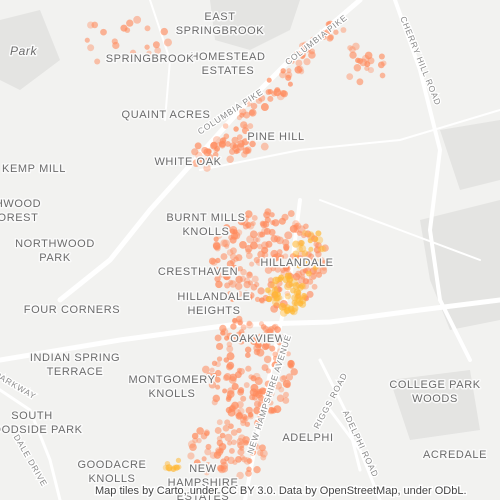  I want to click on place-label: MONTGOMERY KNOLLS, so click(171, 387).